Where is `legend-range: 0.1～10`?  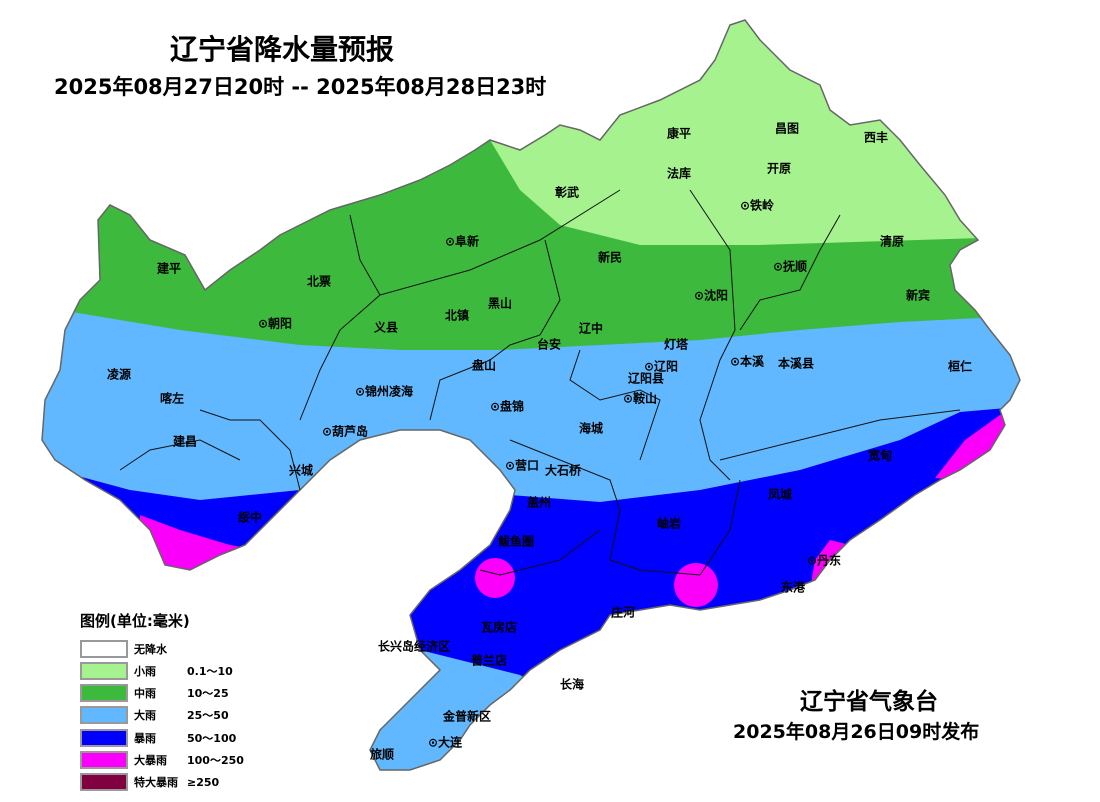
legend-range: 0.1～10 is located at coordinates (210, 671).